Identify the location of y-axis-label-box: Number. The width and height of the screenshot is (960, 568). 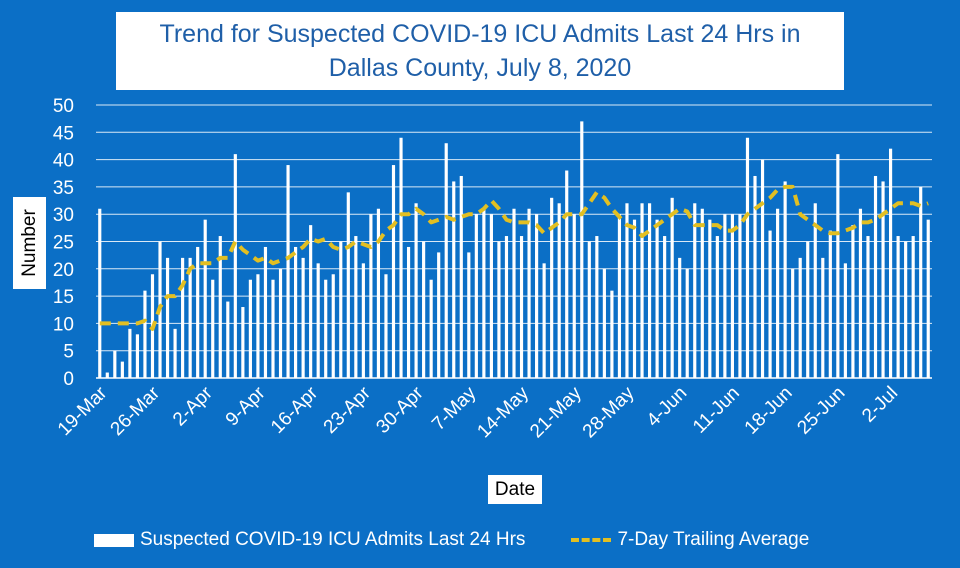
(29, 243).